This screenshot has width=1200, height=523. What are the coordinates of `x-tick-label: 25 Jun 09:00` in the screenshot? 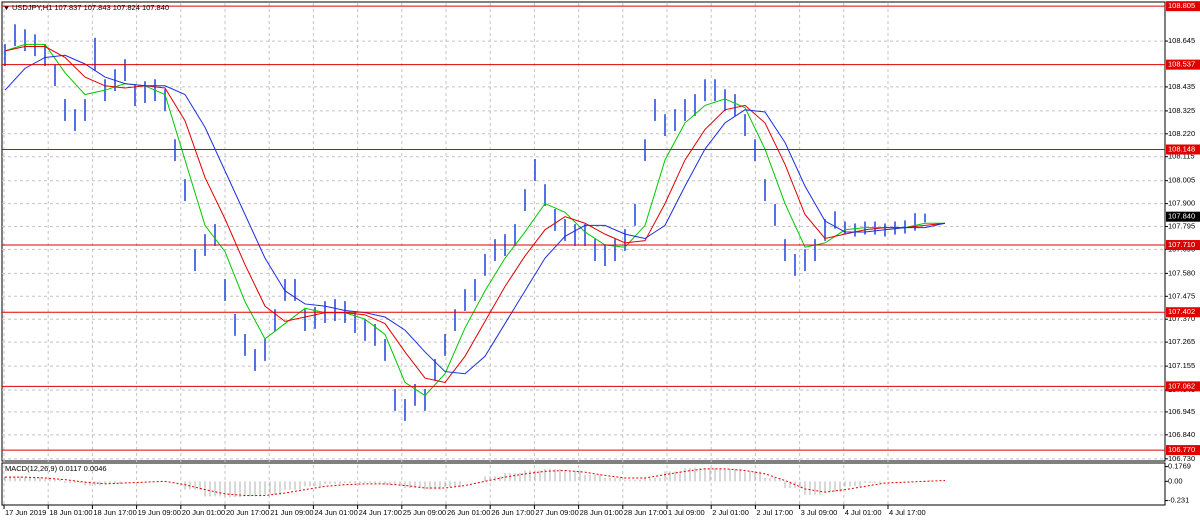 It's located at (424, 512).